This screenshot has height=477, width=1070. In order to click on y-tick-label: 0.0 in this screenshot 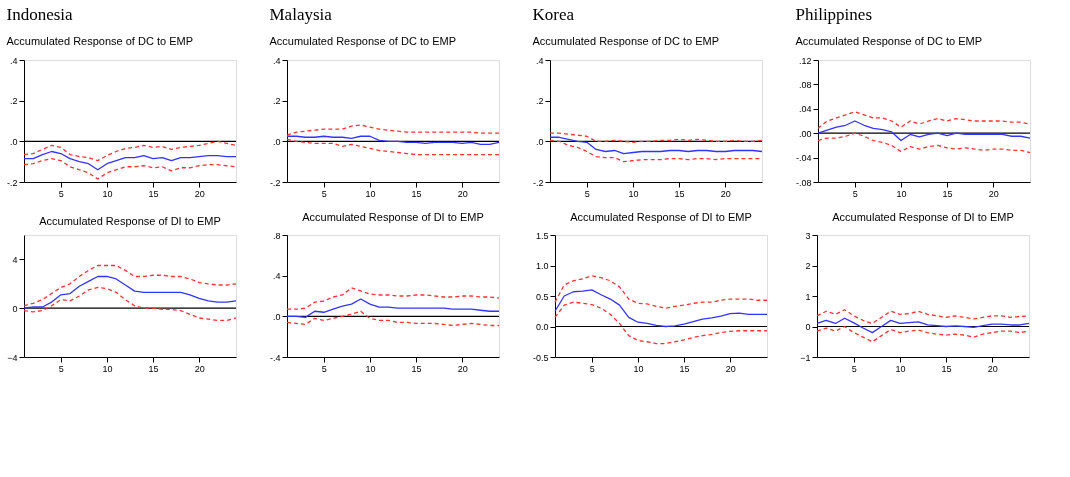, I will do `click(542, 327)`.